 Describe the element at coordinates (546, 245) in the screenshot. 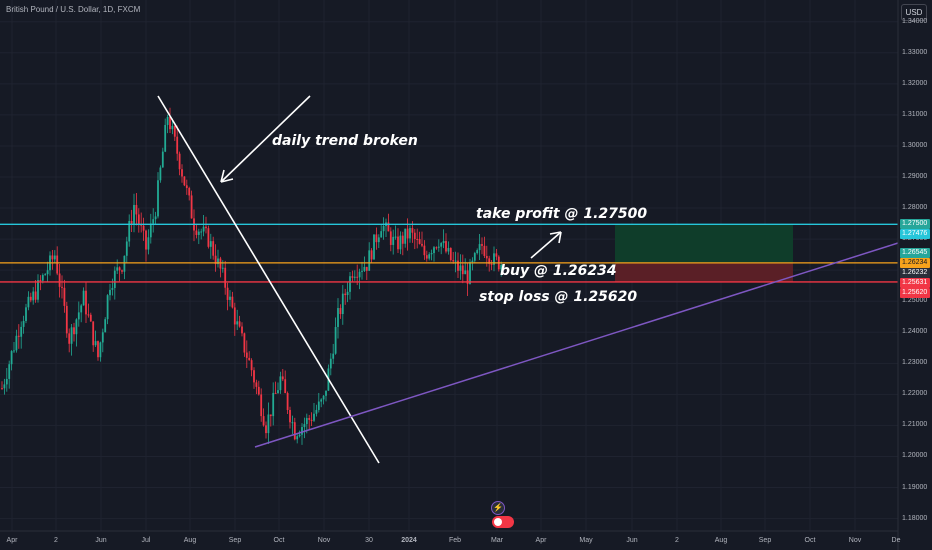

I see `arrow-up` at that location.